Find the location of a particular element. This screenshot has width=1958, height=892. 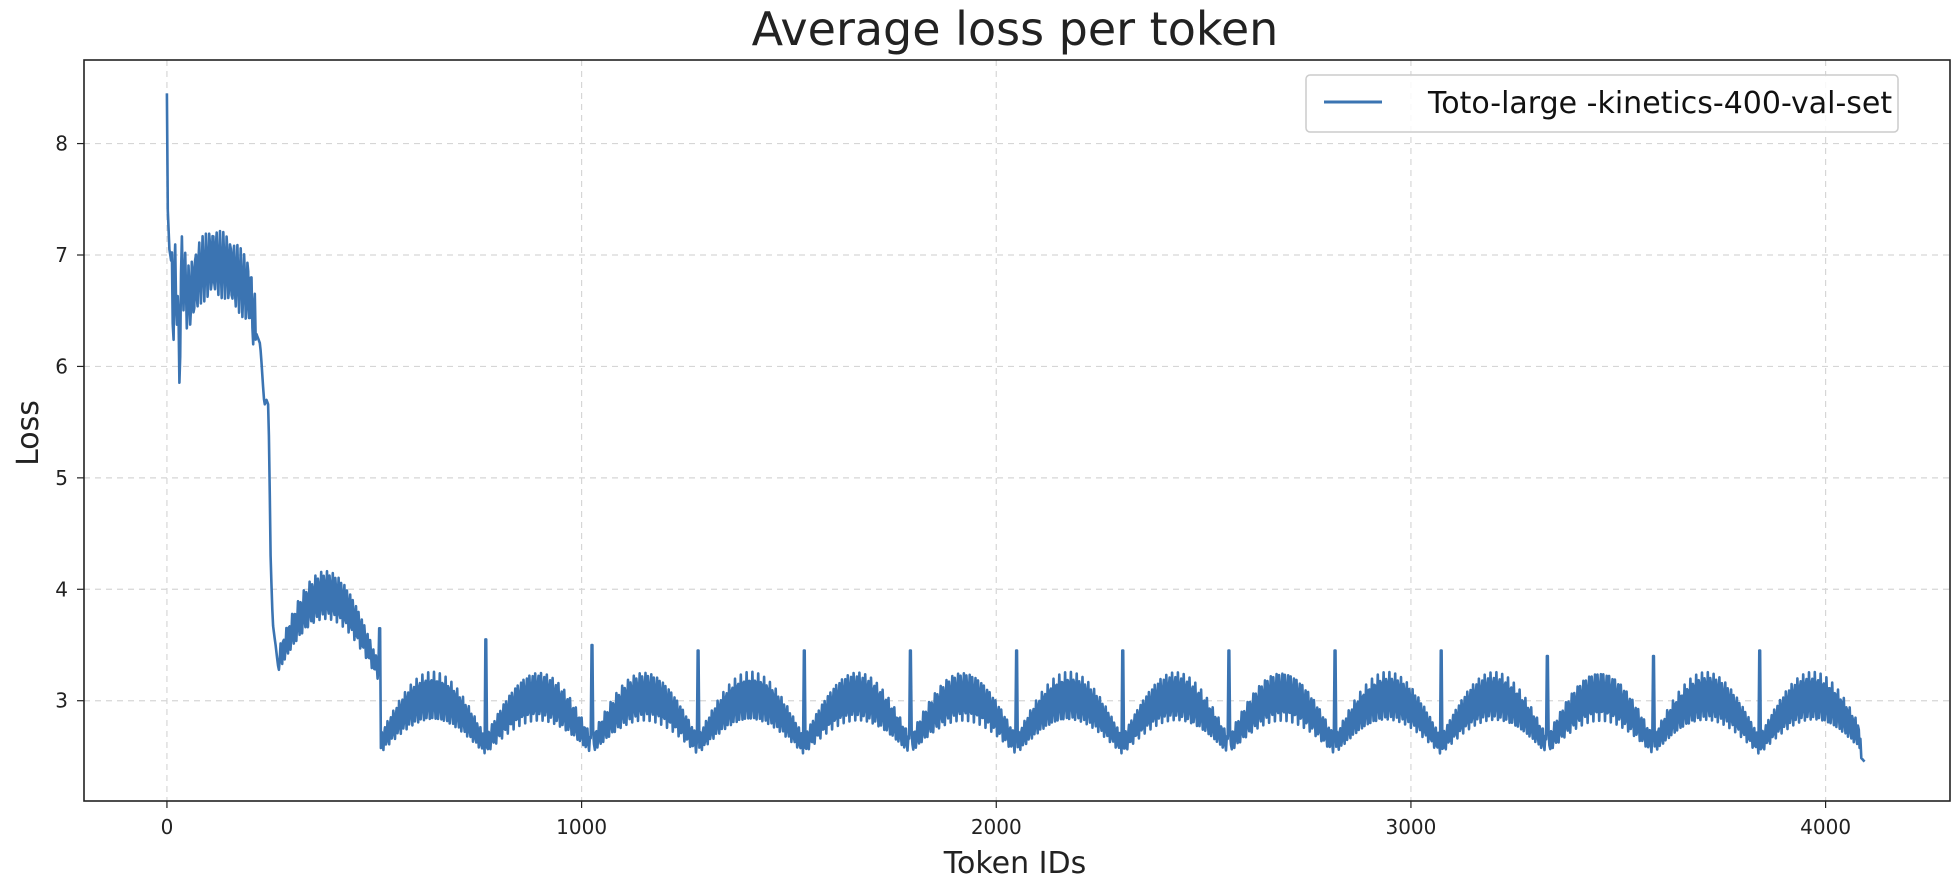

x-tick-label: 1000 is located at coordinates (581, 827).